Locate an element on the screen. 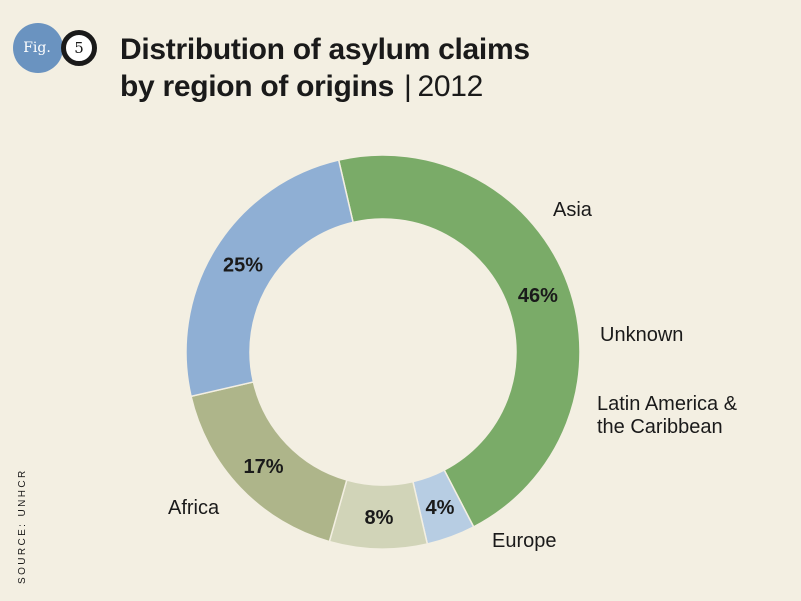 This screenshot has width=801, height=601. title-line-2: by region of origins | 2012 is located at coordinates (325, 86).